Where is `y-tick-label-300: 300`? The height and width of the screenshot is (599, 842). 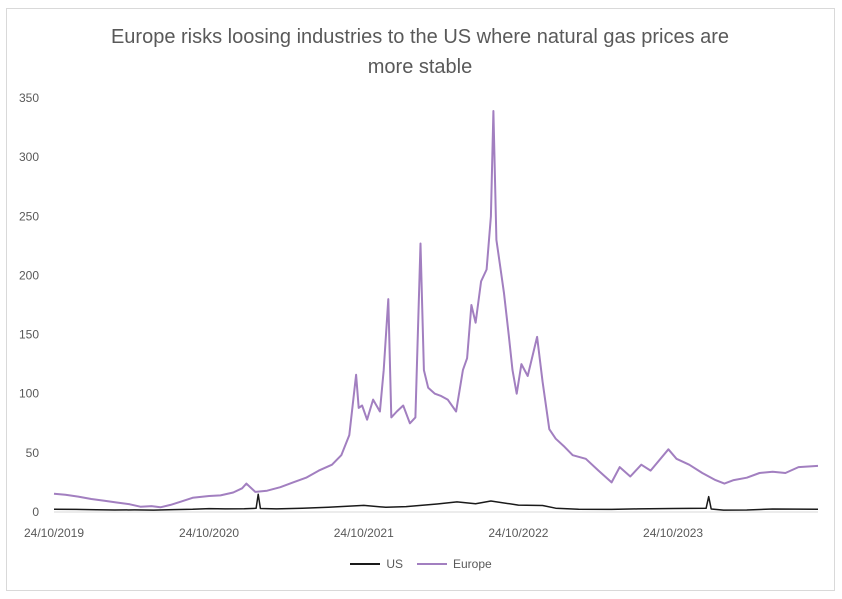 y-tick-label-300: 300 is located at coordinates (29, 157).